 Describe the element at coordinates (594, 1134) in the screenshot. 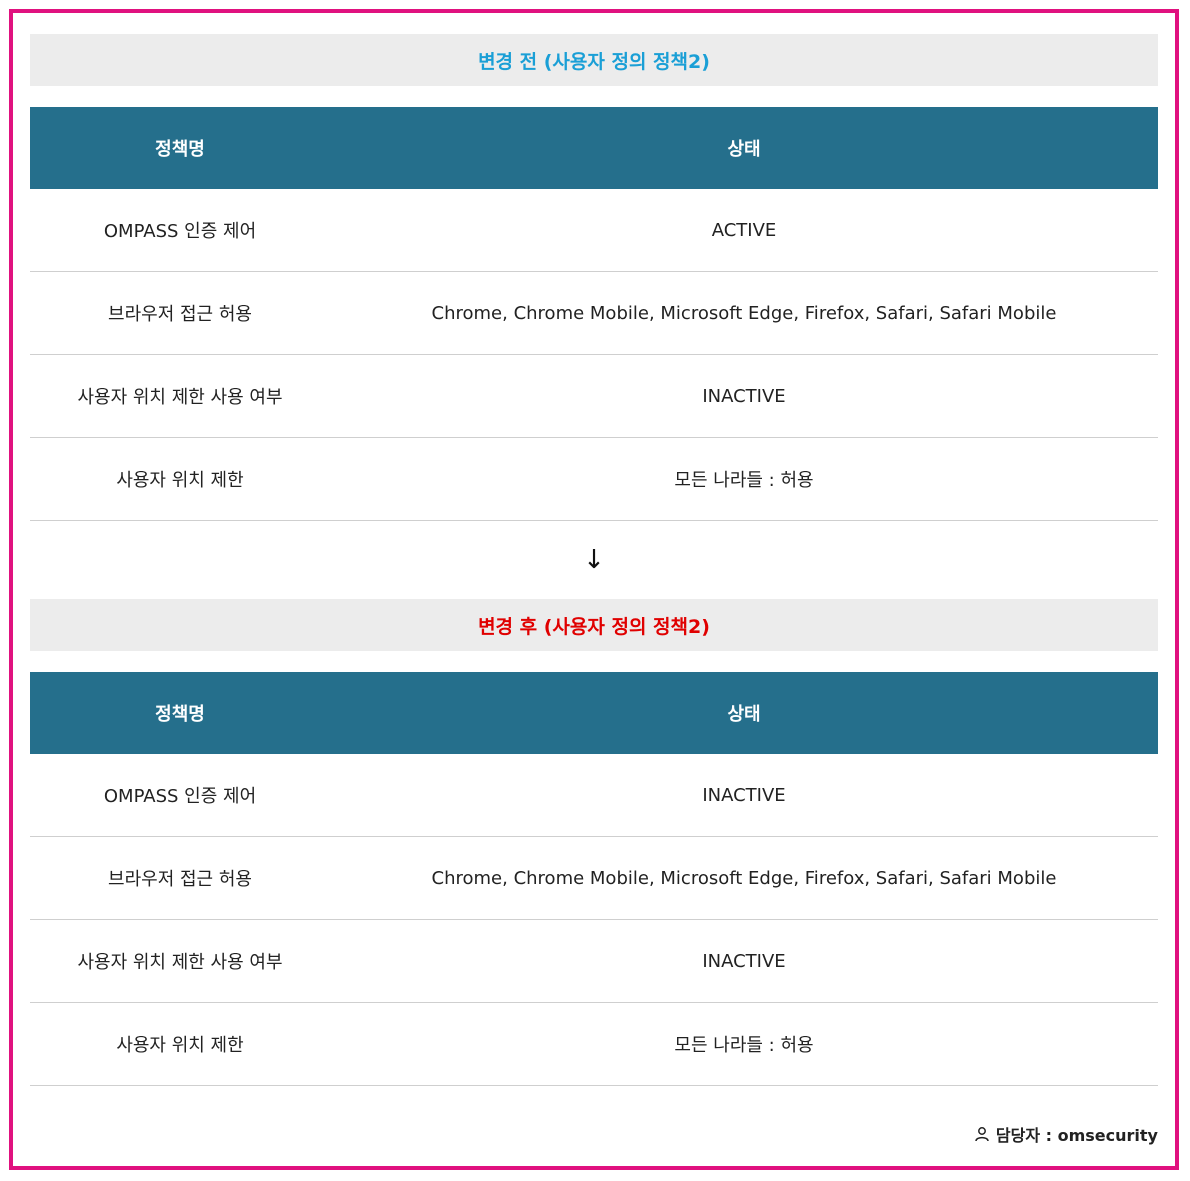

I see `manager-footer: 담당자 : omsecurity` at that location.